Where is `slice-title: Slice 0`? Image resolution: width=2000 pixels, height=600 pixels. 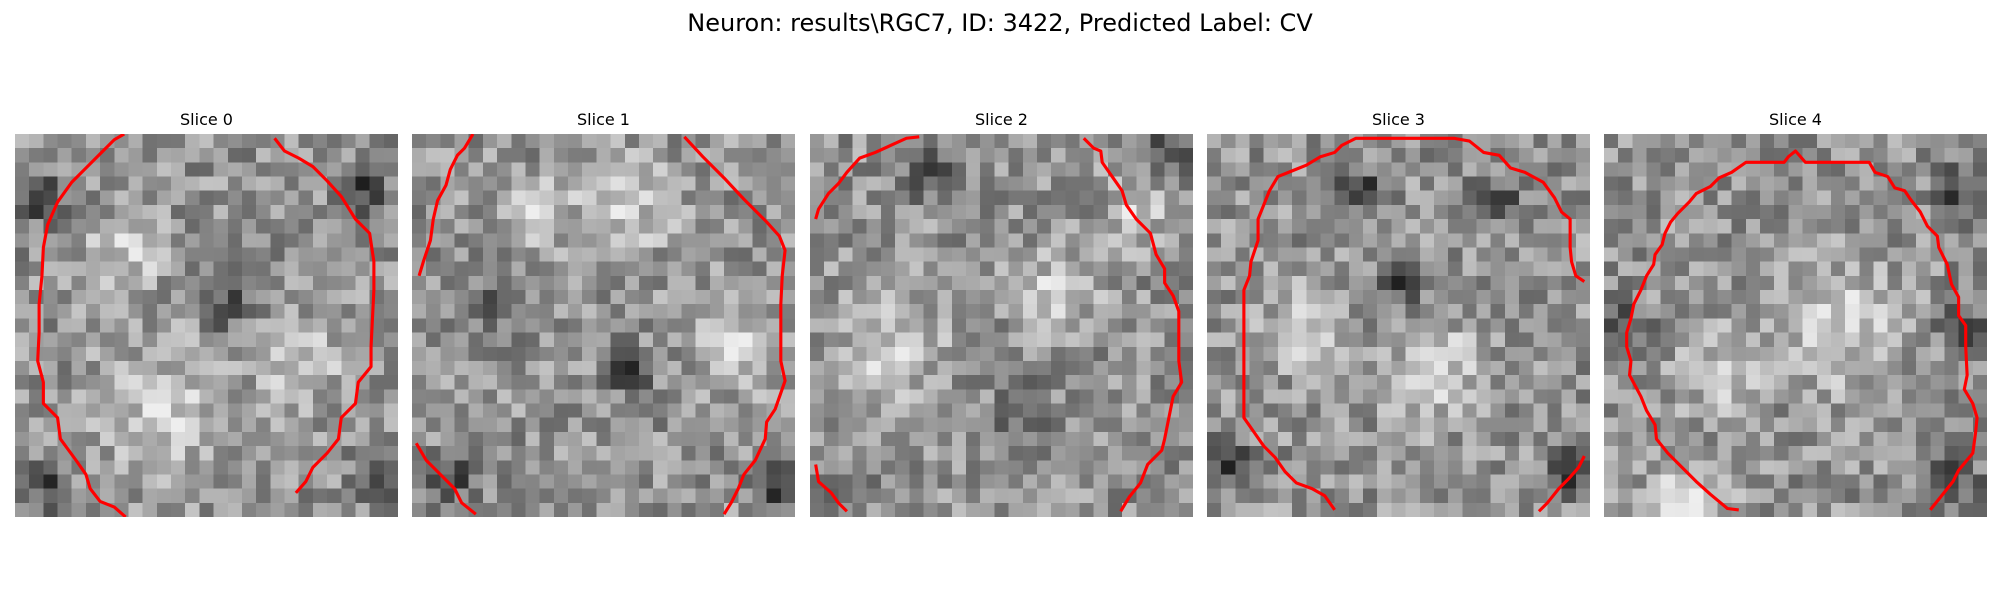 slice-title: Slice 0 is located at coordinates (206, 119).